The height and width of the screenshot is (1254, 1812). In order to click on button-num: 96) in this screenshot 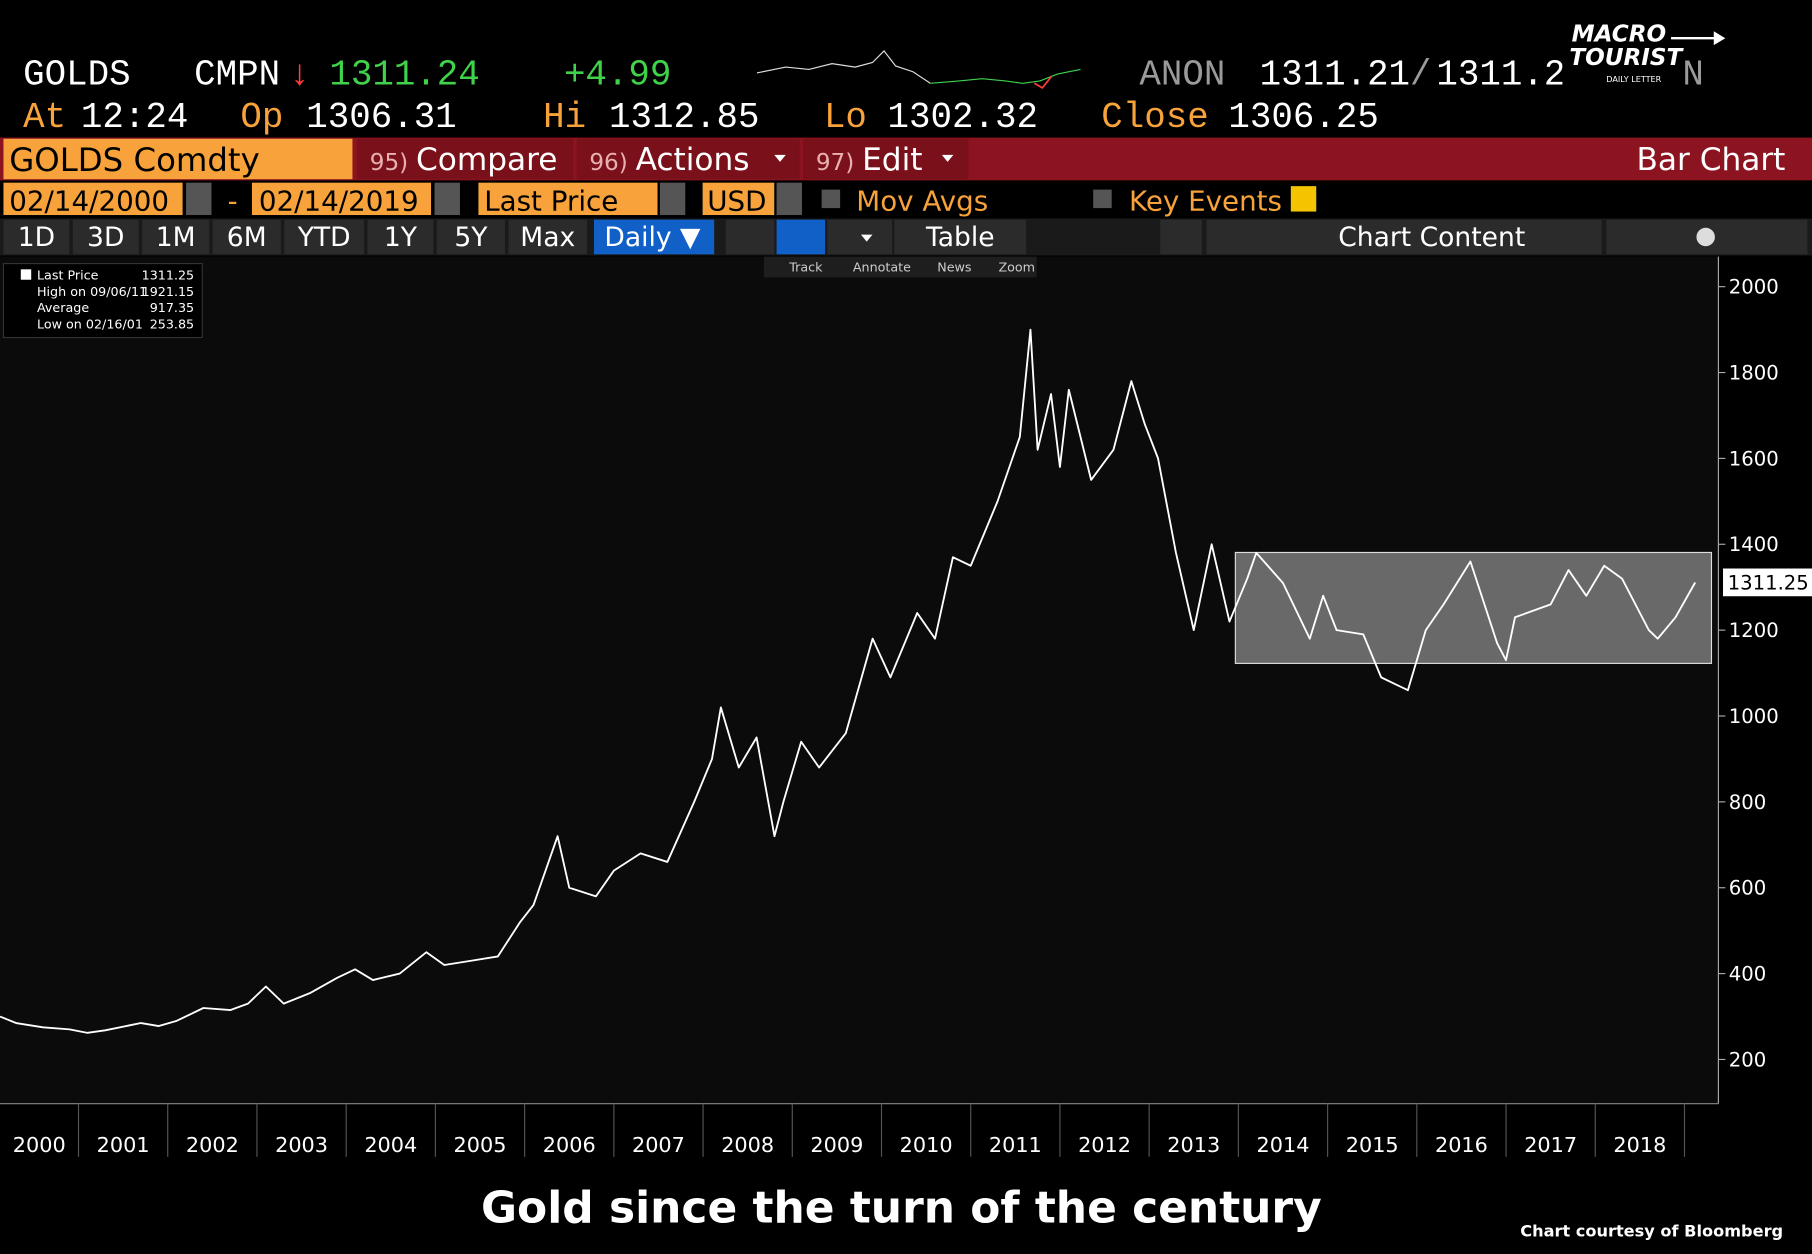, I will do `click(608, 163)`.